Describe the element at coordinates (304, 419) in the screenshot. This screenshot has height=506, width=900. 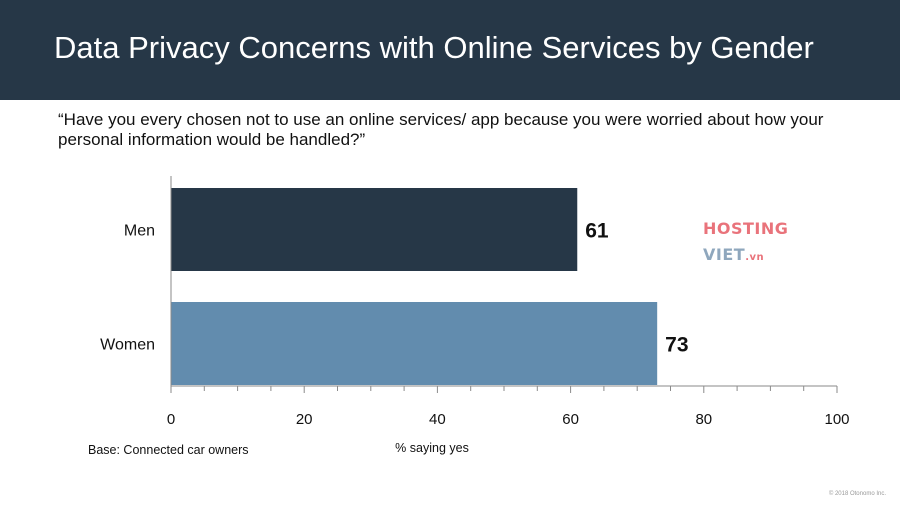
I see `x-tick-label-20: 20` at that location.